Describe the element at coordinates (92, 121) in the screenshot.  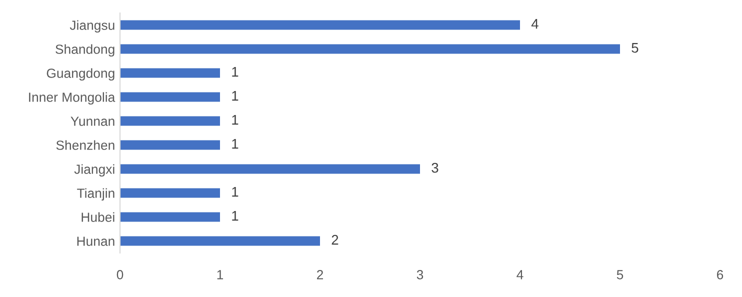
I see `y-tick-label: Yunnan` at that location.